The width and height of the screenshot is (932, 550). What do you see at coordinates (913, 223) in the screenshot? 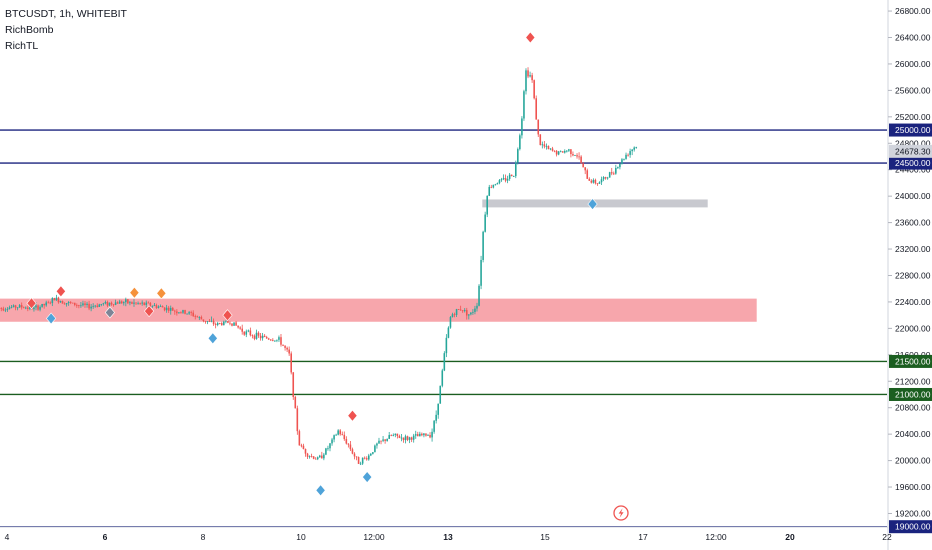
I see `price-tick-label-9: 23600.00` at bounding box center [913, 223].